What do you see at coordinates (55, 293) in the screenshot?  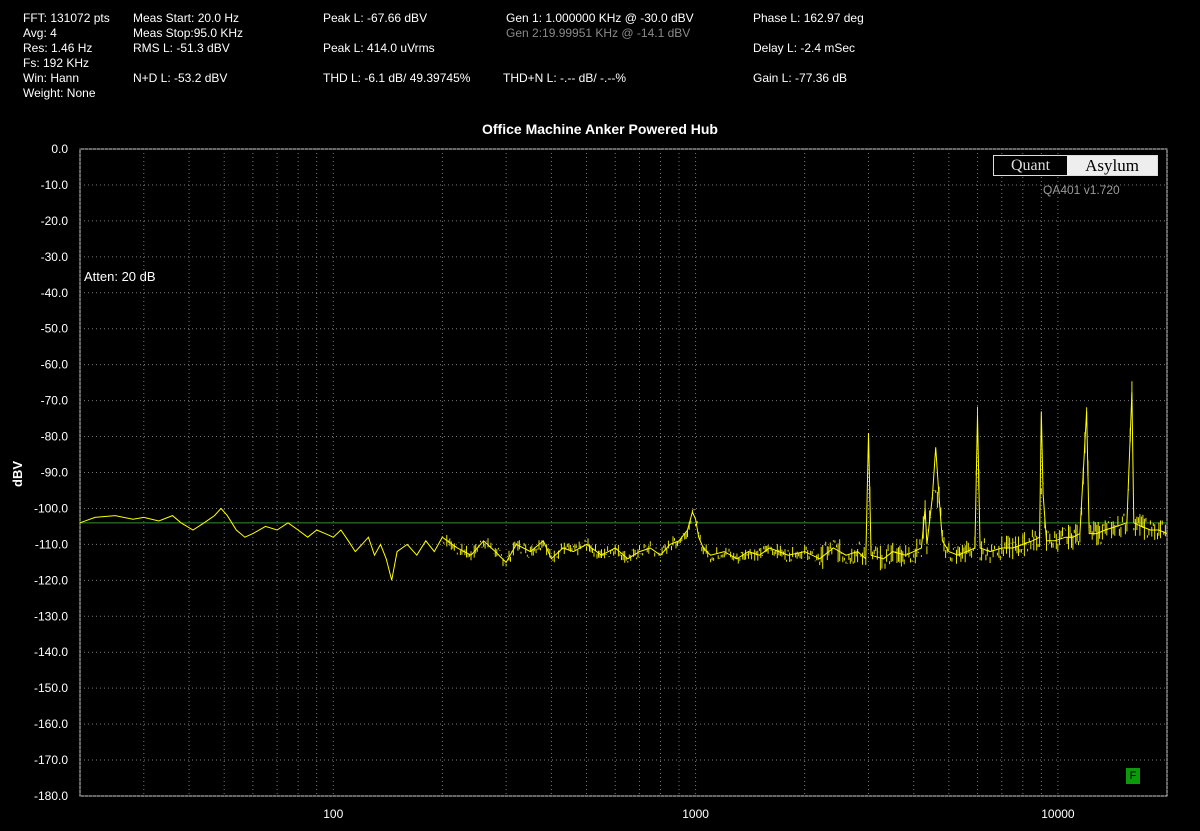 I see `y-tick-label: -40.0` at bounding box center [55, 293].